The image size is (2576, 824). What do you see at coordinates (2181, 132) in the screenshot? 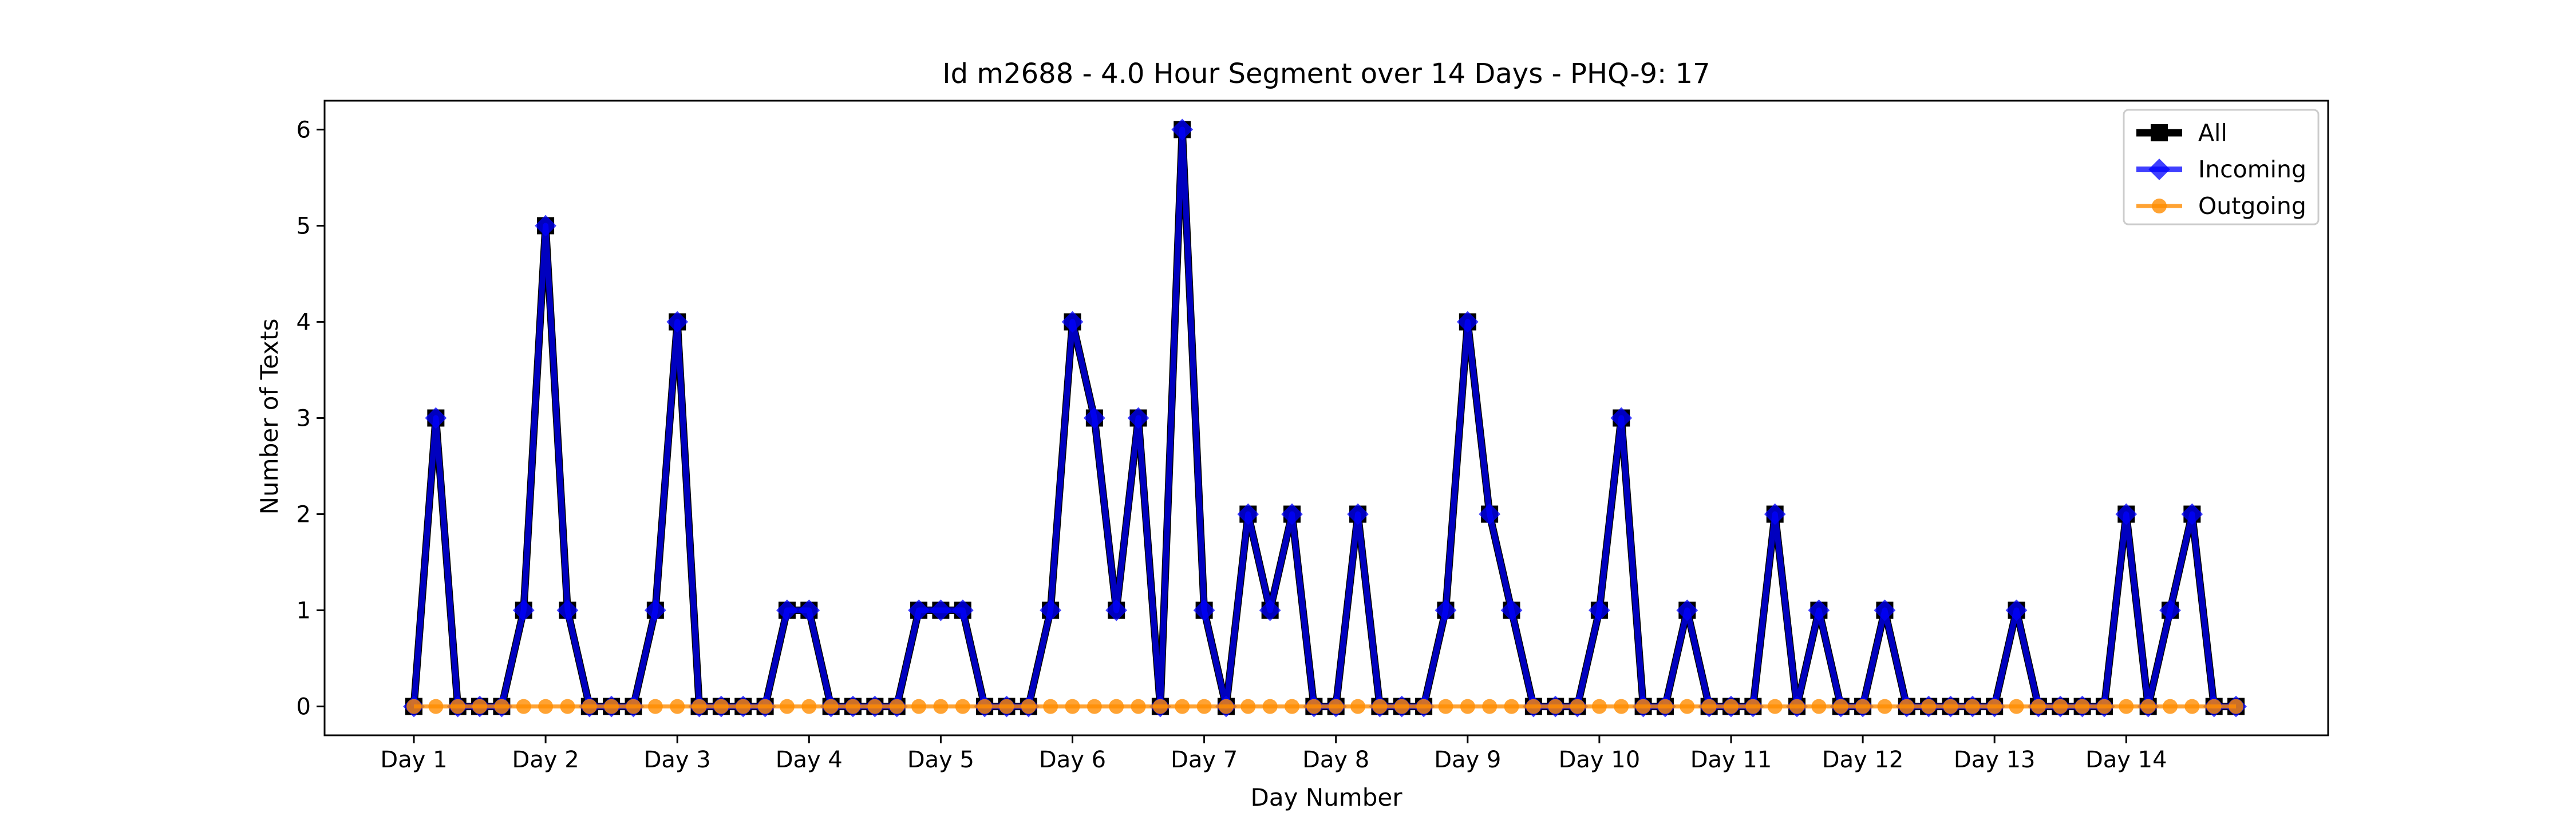
I see `legend-item: All` at bounding box center [2181, 132].